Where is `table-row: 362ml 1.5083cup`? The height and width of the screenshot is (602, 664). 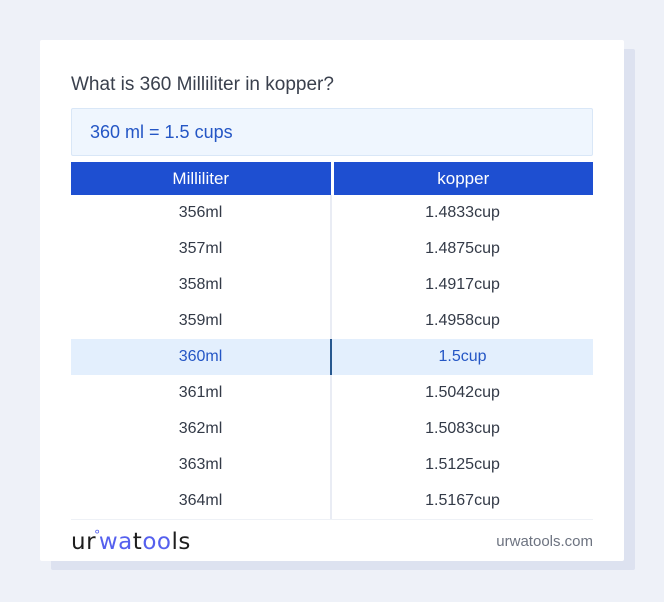 table-row: 362ml 1.5083cup is located at coordinates (332, 429).